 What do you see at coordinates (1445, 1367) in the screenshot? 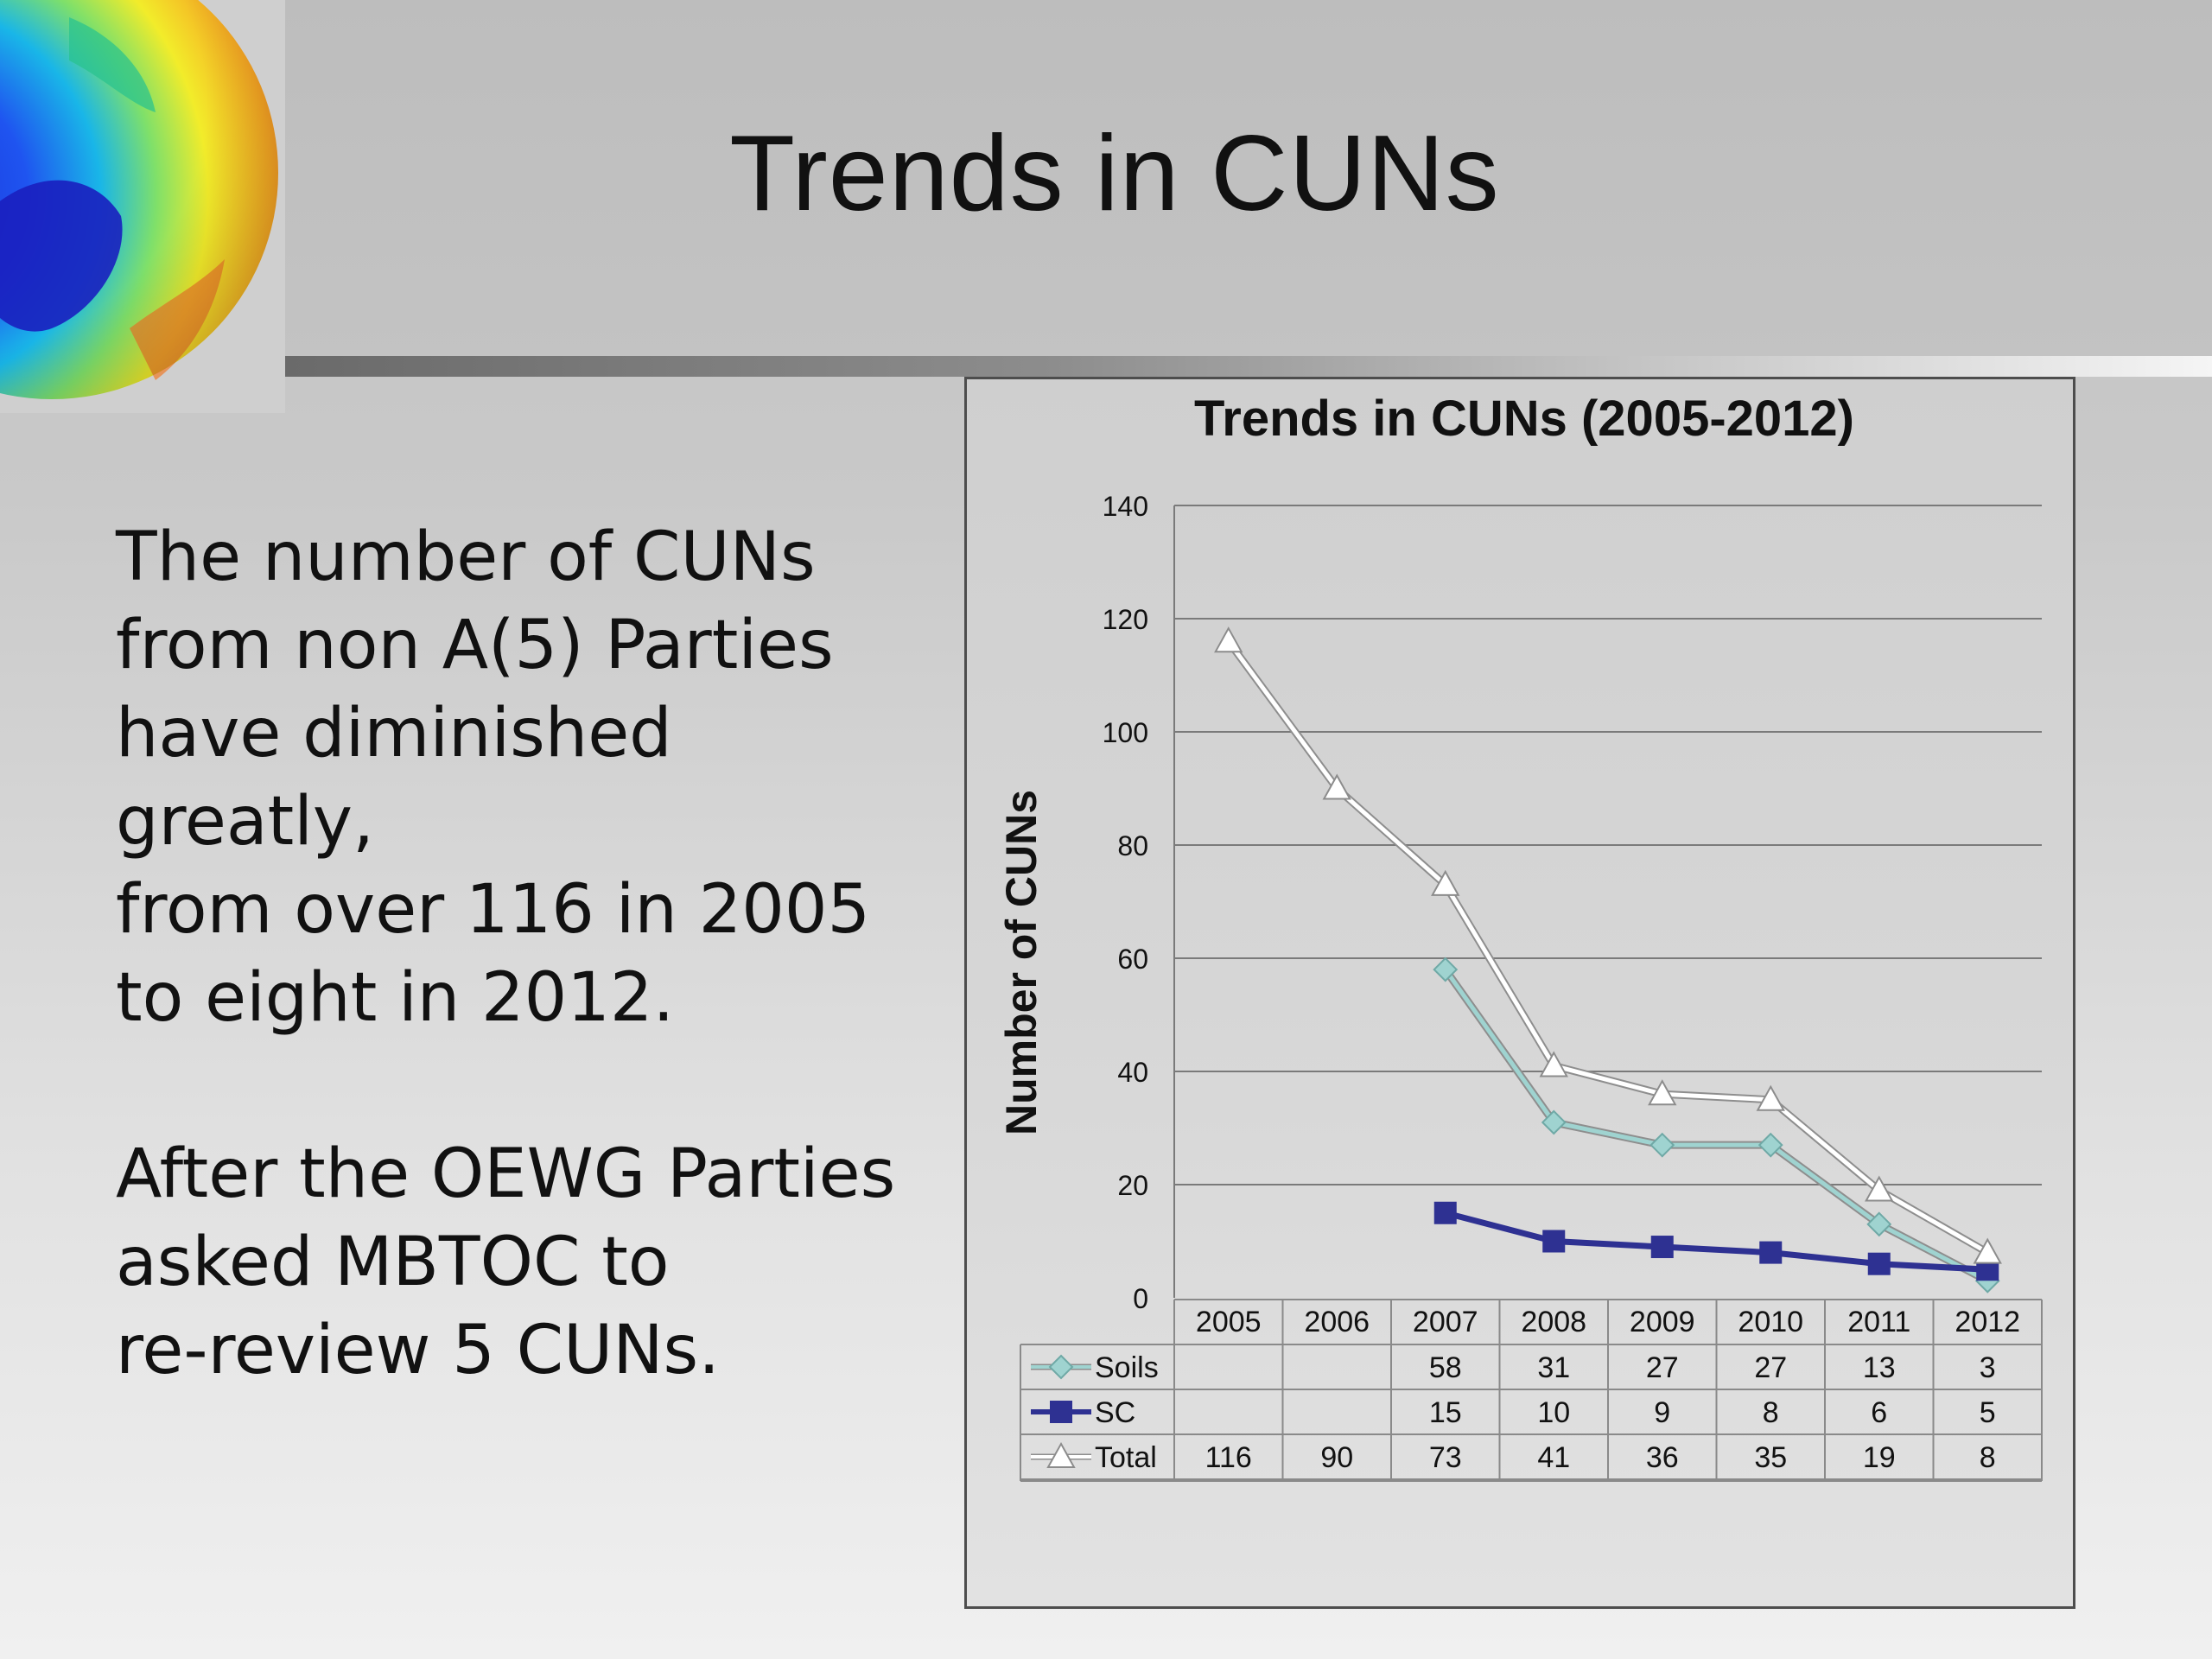
I see `table-cell-value: 58` at bounding box center [1445, 1367].